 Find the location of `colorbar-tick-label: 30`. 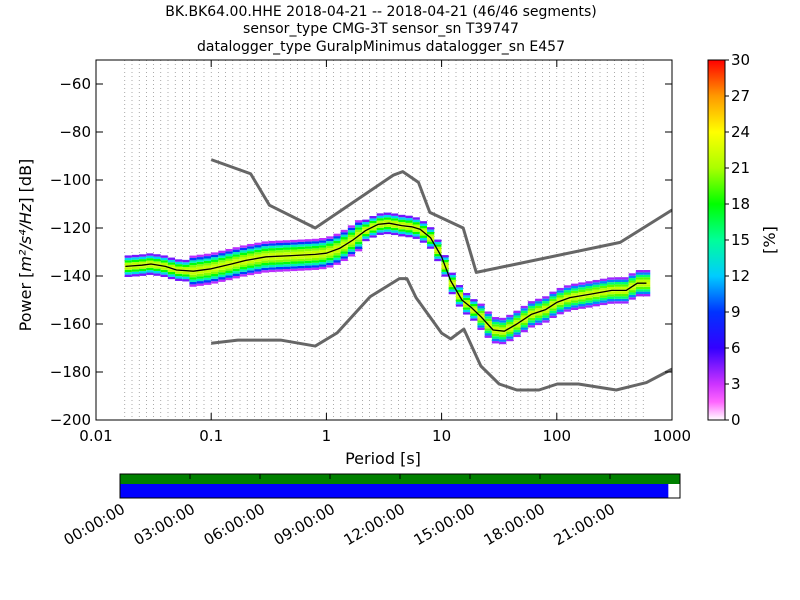

colorbar-tick-label: 30 is located at coordinates (740, 60).